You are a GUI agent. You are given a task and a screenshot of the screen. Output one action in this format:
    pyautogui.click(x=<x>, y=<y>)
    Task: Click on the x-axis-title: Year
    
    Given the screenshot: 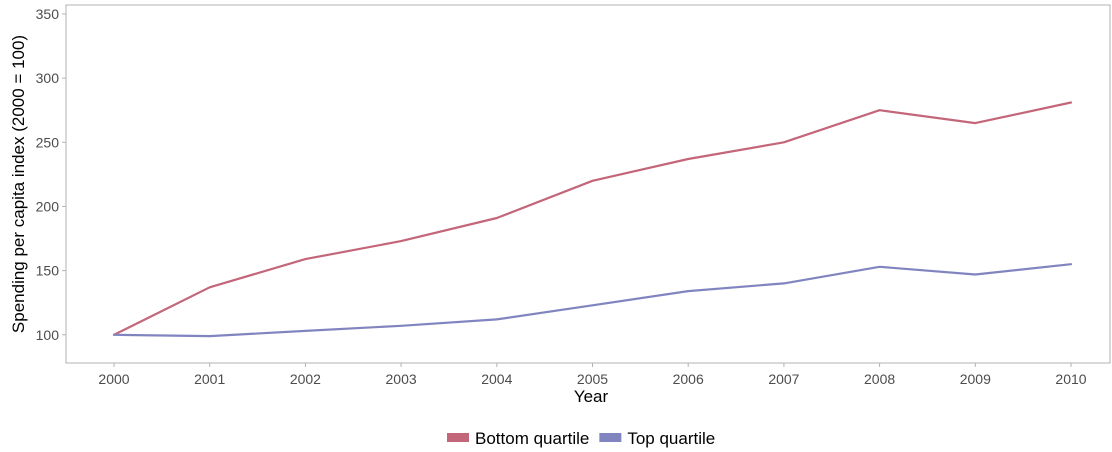 What is the action you would take?
    pyautogui.click(x=591, y=396)
    